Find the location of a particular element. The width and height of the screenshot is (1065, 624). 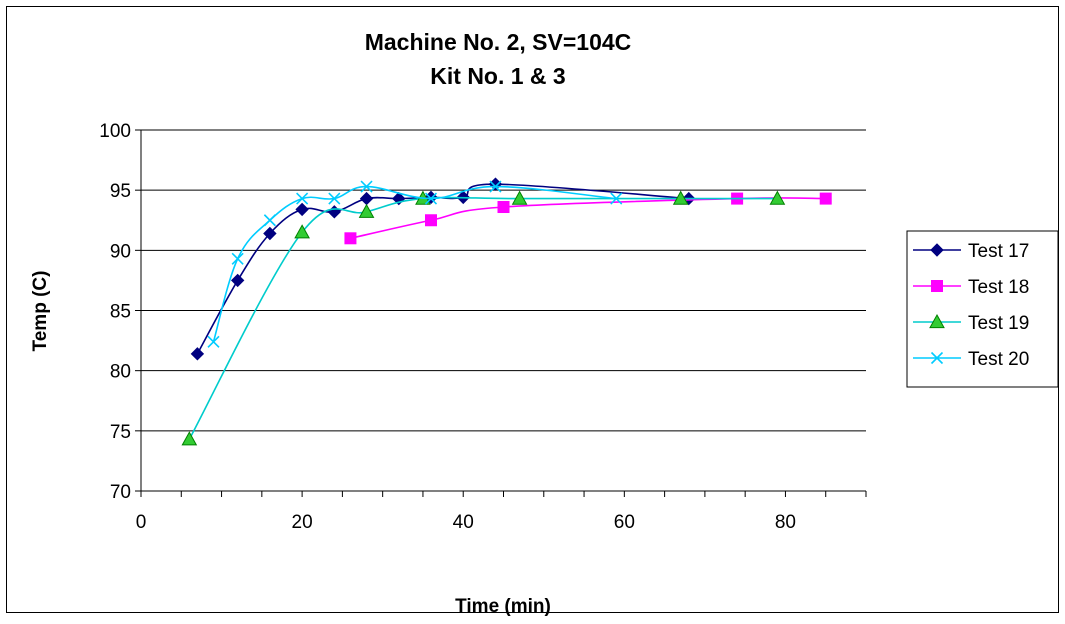

legend-label-test-19: Test 19 is located at coordinates (998, 323).